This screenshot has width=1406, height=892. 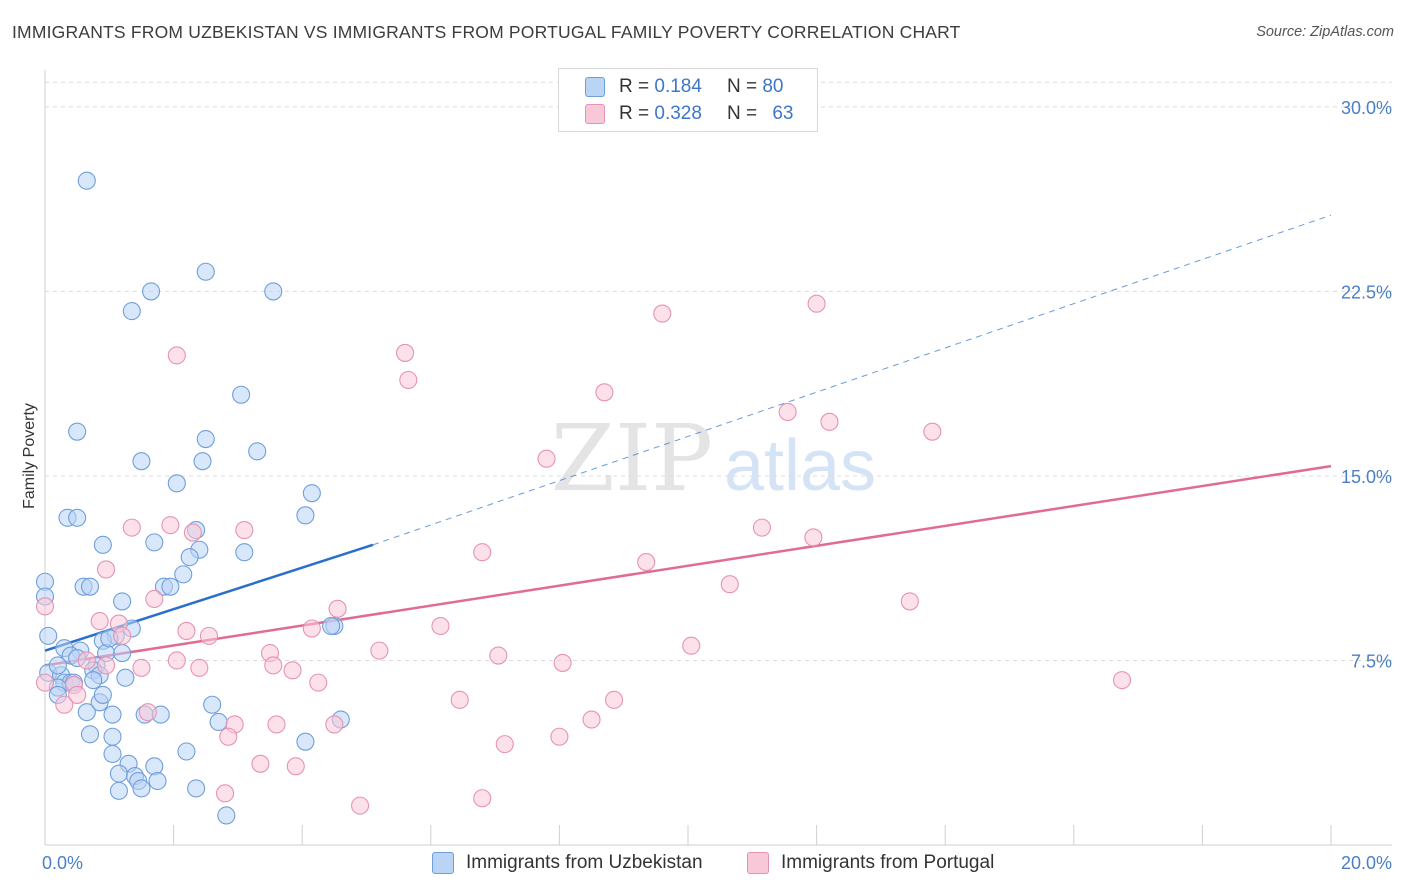 What do you see at coordinates (800, 466) in the screenshot?
I see `watermark-atlas: atlas` at bounding box center [800, 466].